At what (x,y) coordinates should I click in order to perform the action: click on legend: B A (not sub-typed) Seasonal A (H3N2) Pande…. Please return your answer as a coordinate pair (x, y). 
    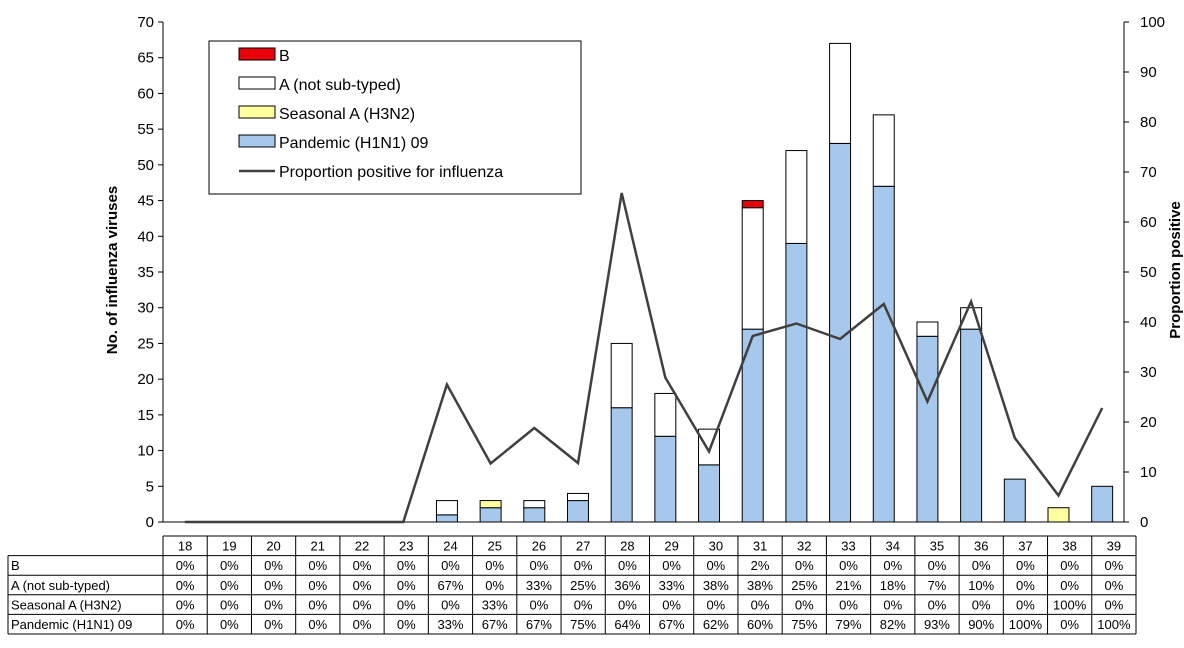
    Looking at the image, I should click on (395, 117).